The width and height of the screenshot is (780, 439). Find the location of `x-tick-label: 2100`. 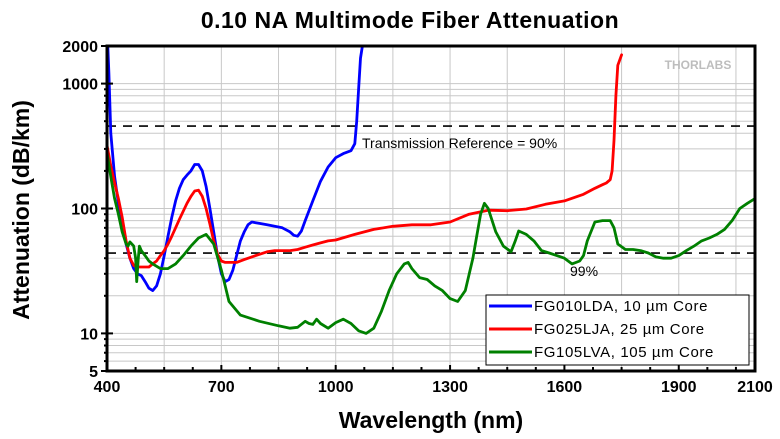

x-tick-label: 2100 is located at coordinates (755, 387).